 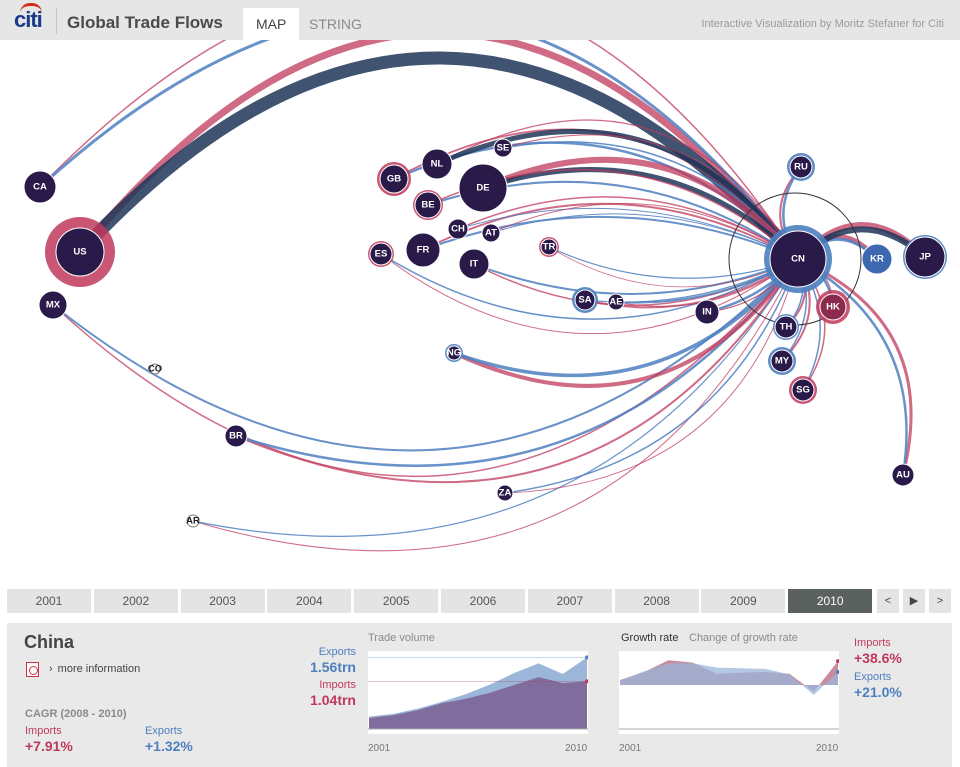 I want to click on tab-change-of-growth-rate: Change of growth rate, so click(x=743, y=638).